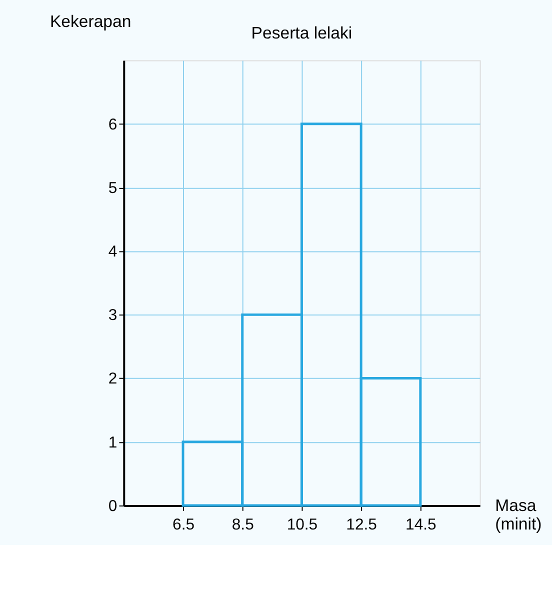  Describe the element at coordinates (113, 506) in the screenshot. I see `y-tick-label: 0` at that location.